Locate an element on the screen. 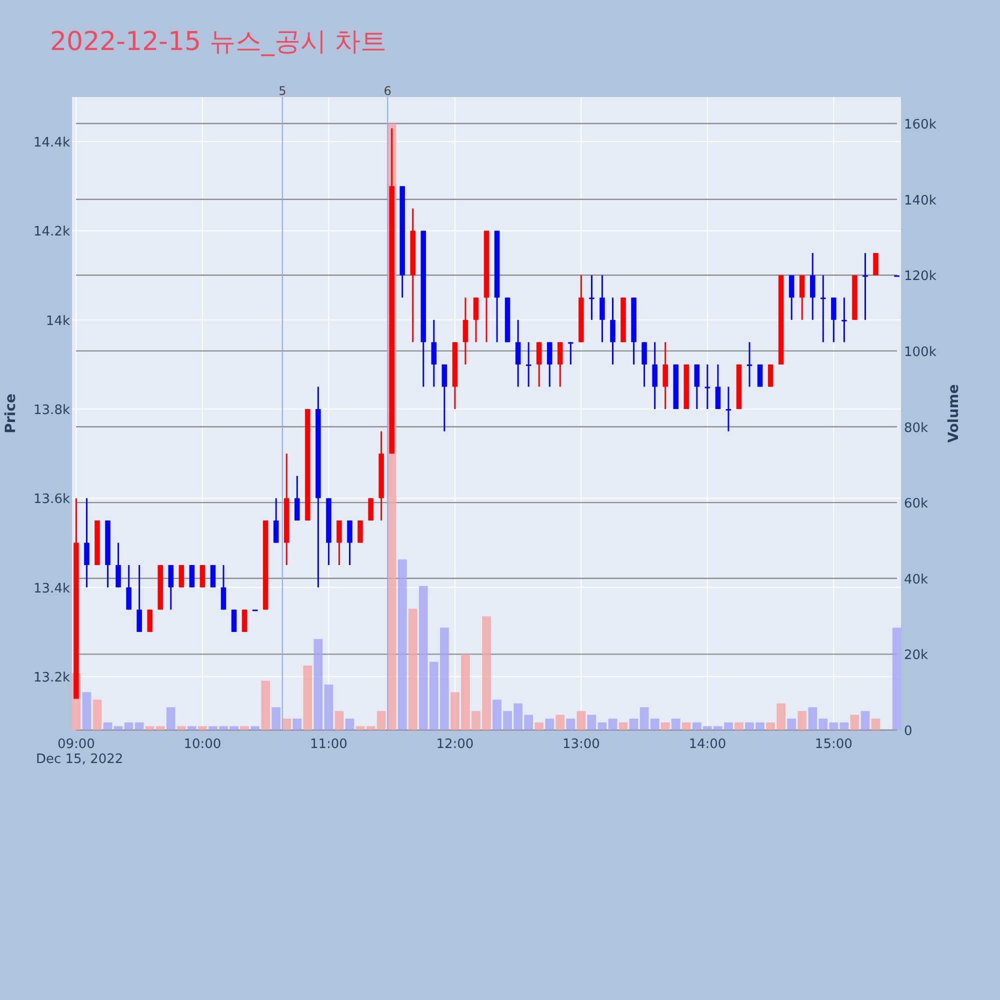 Image resolution: width=1000 pixels, height=1000 pixels. x-tick-label: 09:00 is located at coordinates (76, 744).